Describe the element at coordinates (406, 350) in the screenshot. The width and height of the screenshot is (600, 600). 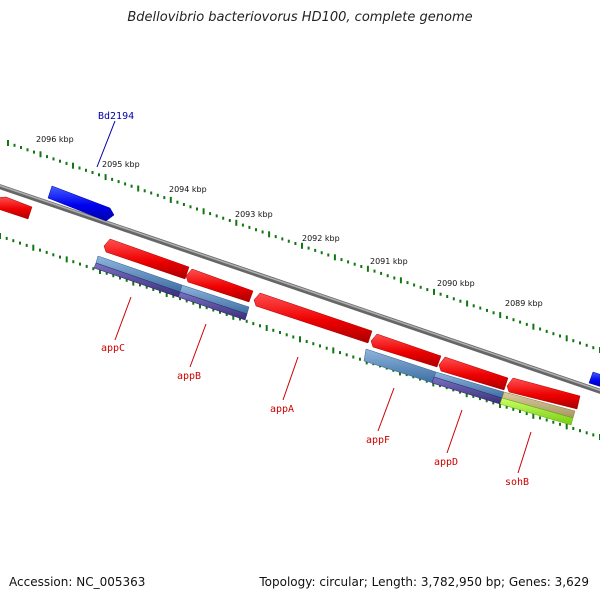
I see `gene-arrow-appf` at that location.